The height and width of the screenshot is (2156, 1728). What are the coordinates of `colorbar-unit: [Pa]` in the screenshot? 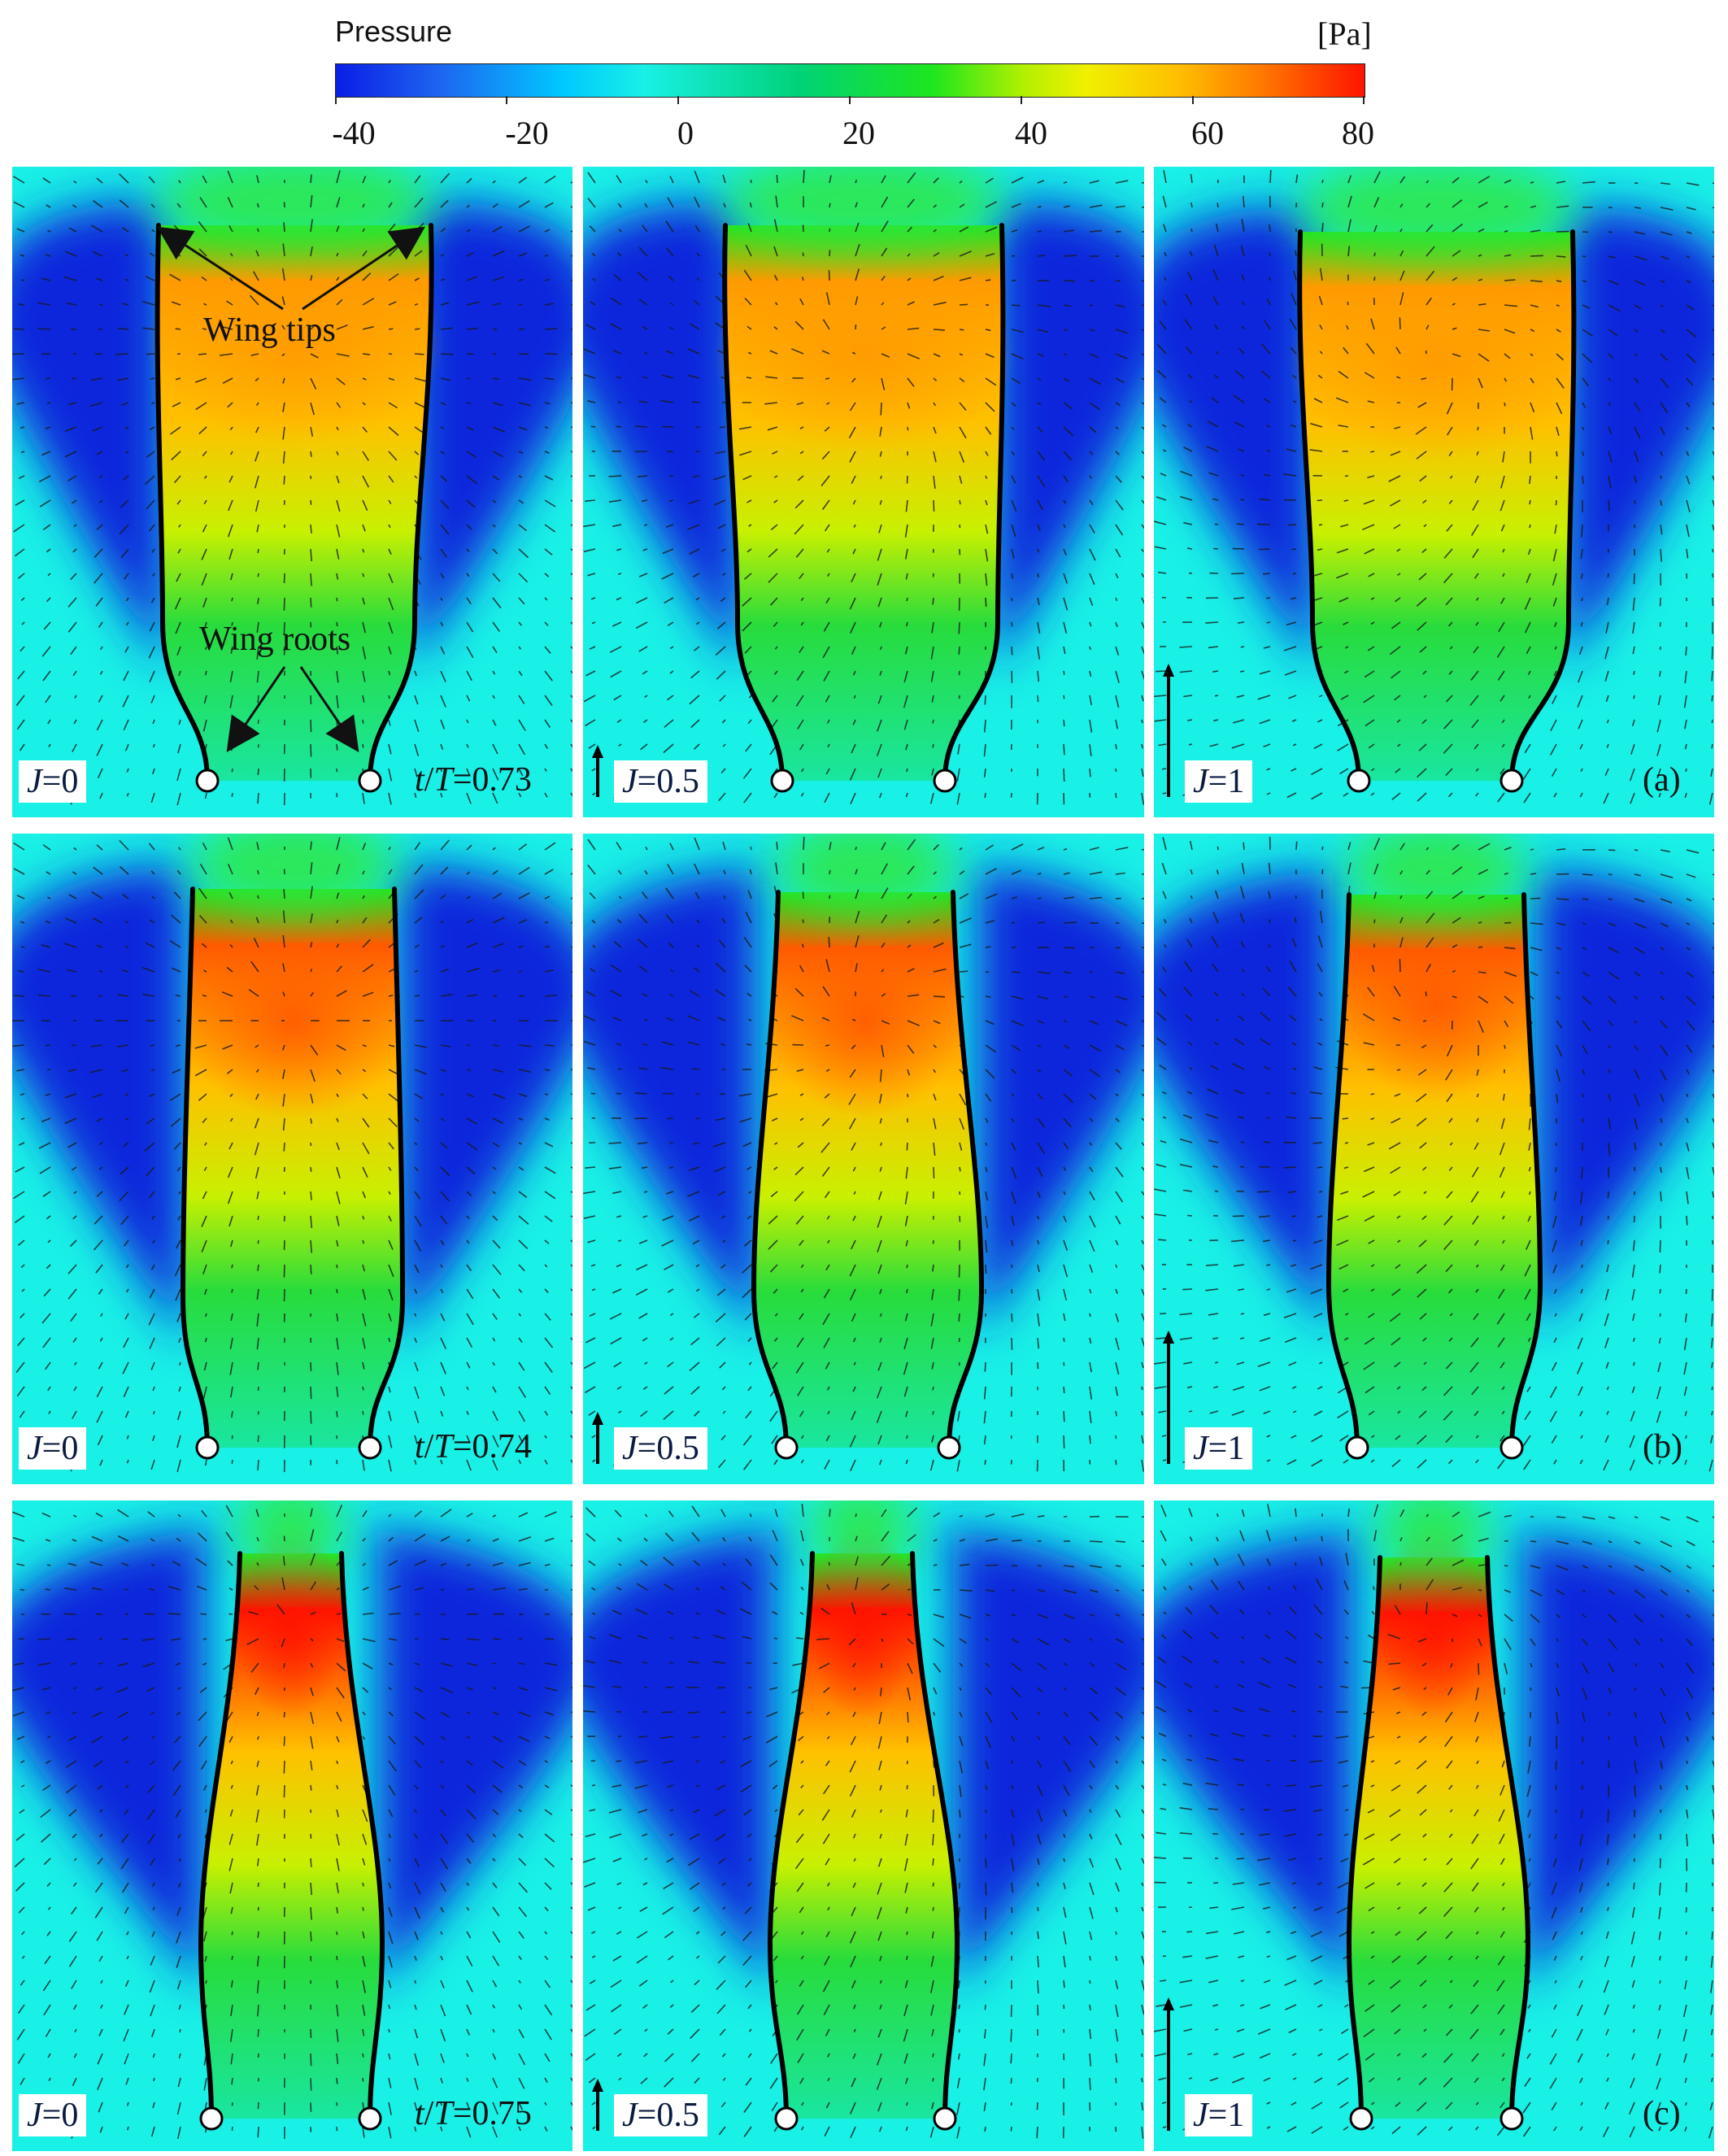 It's located at (1344, 33).